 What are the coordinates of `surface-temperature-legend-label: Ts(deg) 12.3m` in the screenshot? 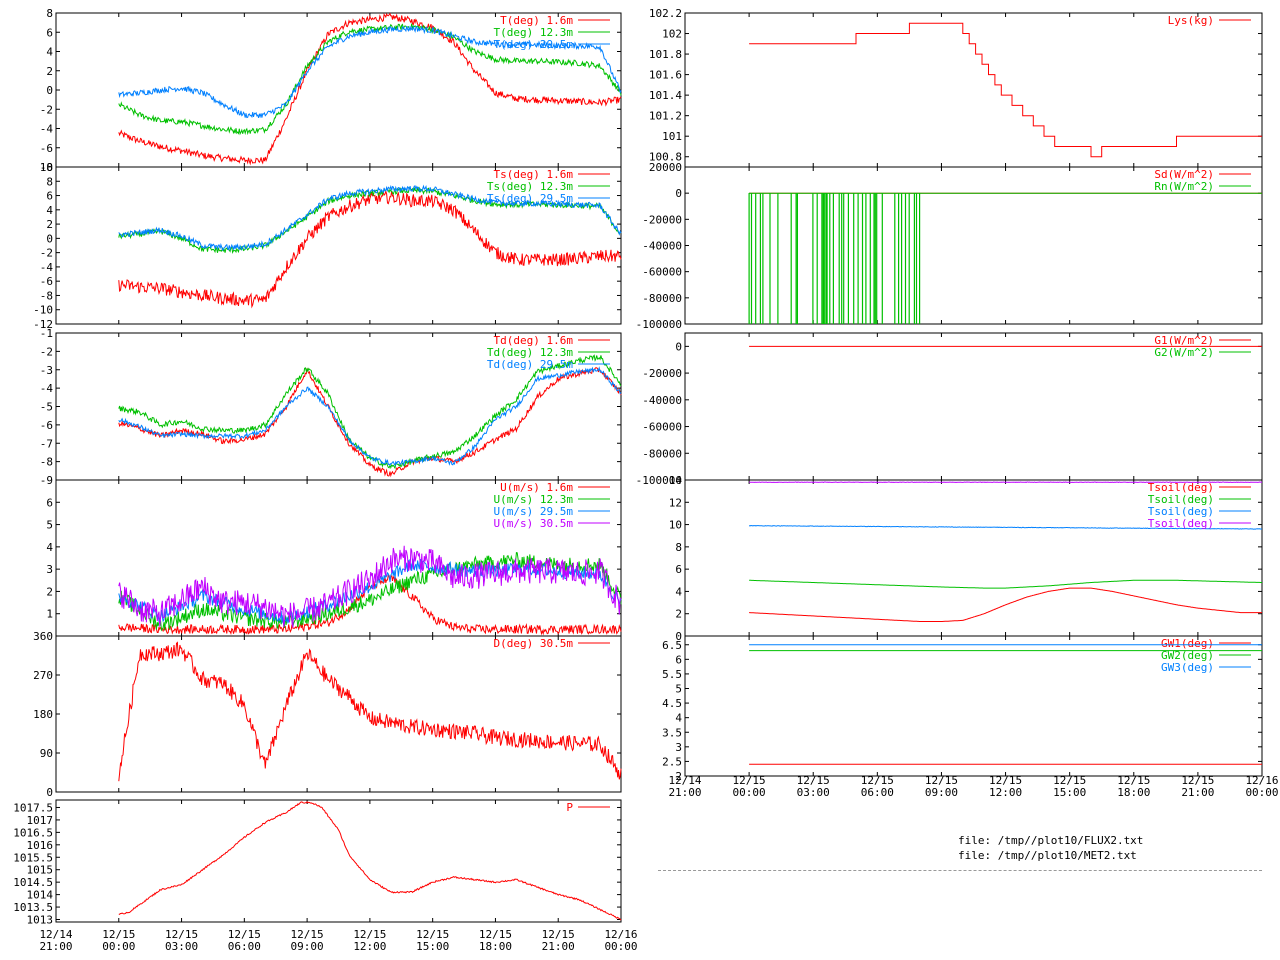 It's located at (530, 186).